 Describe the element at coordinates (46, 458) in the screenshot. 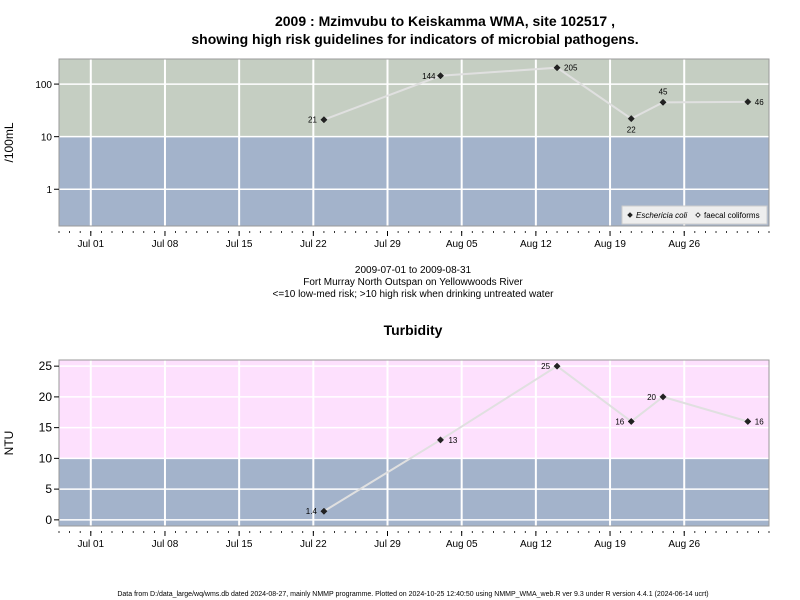

I see `p2-y-tick-label-2: 10` at that location.